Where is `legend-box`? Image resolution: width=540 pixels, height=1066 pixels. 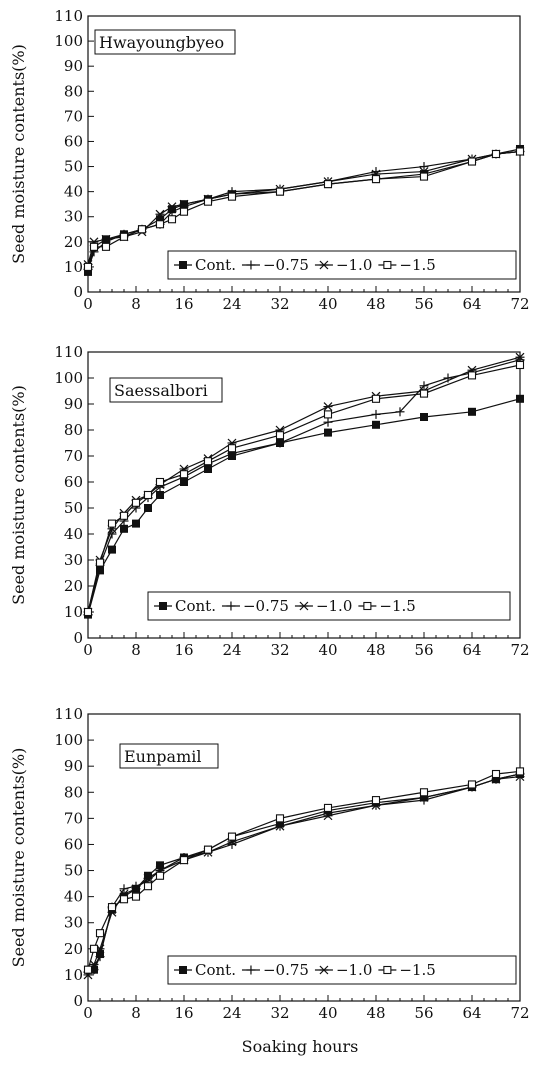 legend-box is located at coordinates (342, 265).